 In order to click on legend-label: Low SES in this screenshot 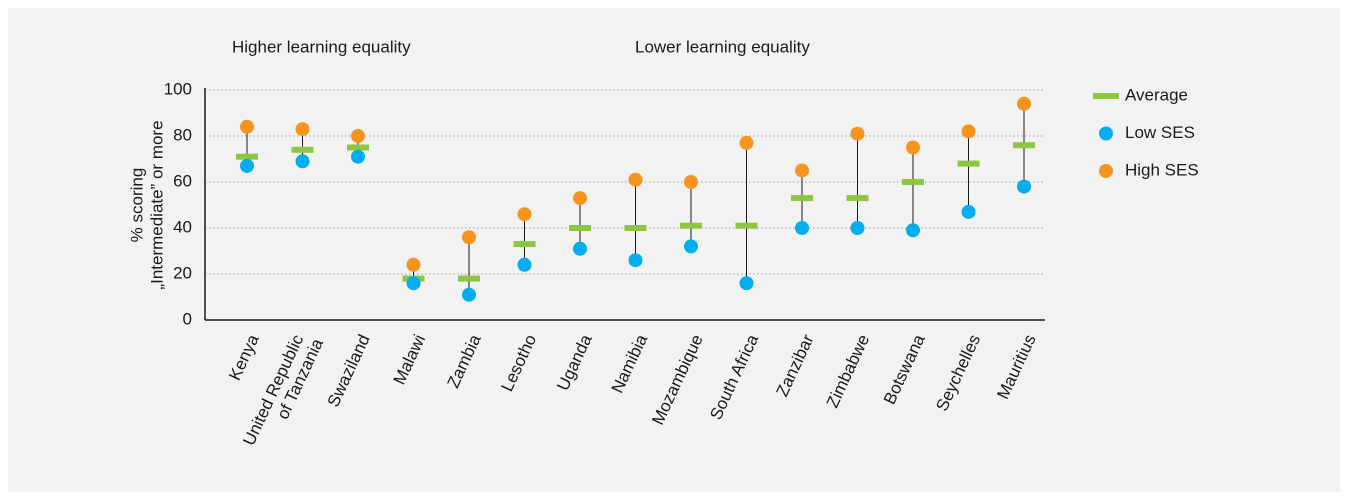, I will do `click(1160, 132)`.